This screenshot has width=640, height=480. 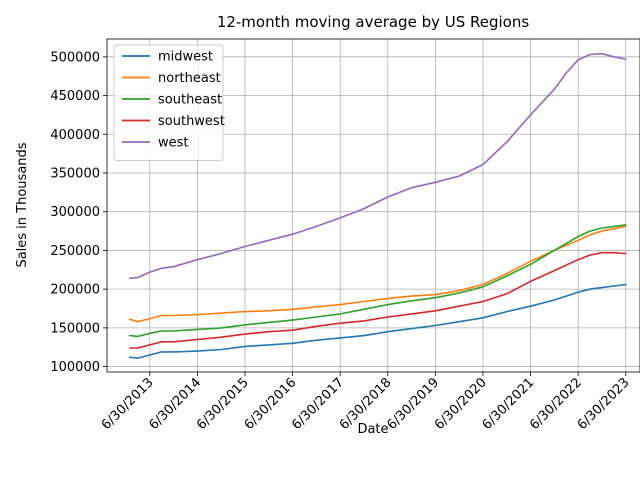 What do you see at coordinates (378, 321) in the screenshot?
I see `series-line-midwest` at bounding box center [378, 321].